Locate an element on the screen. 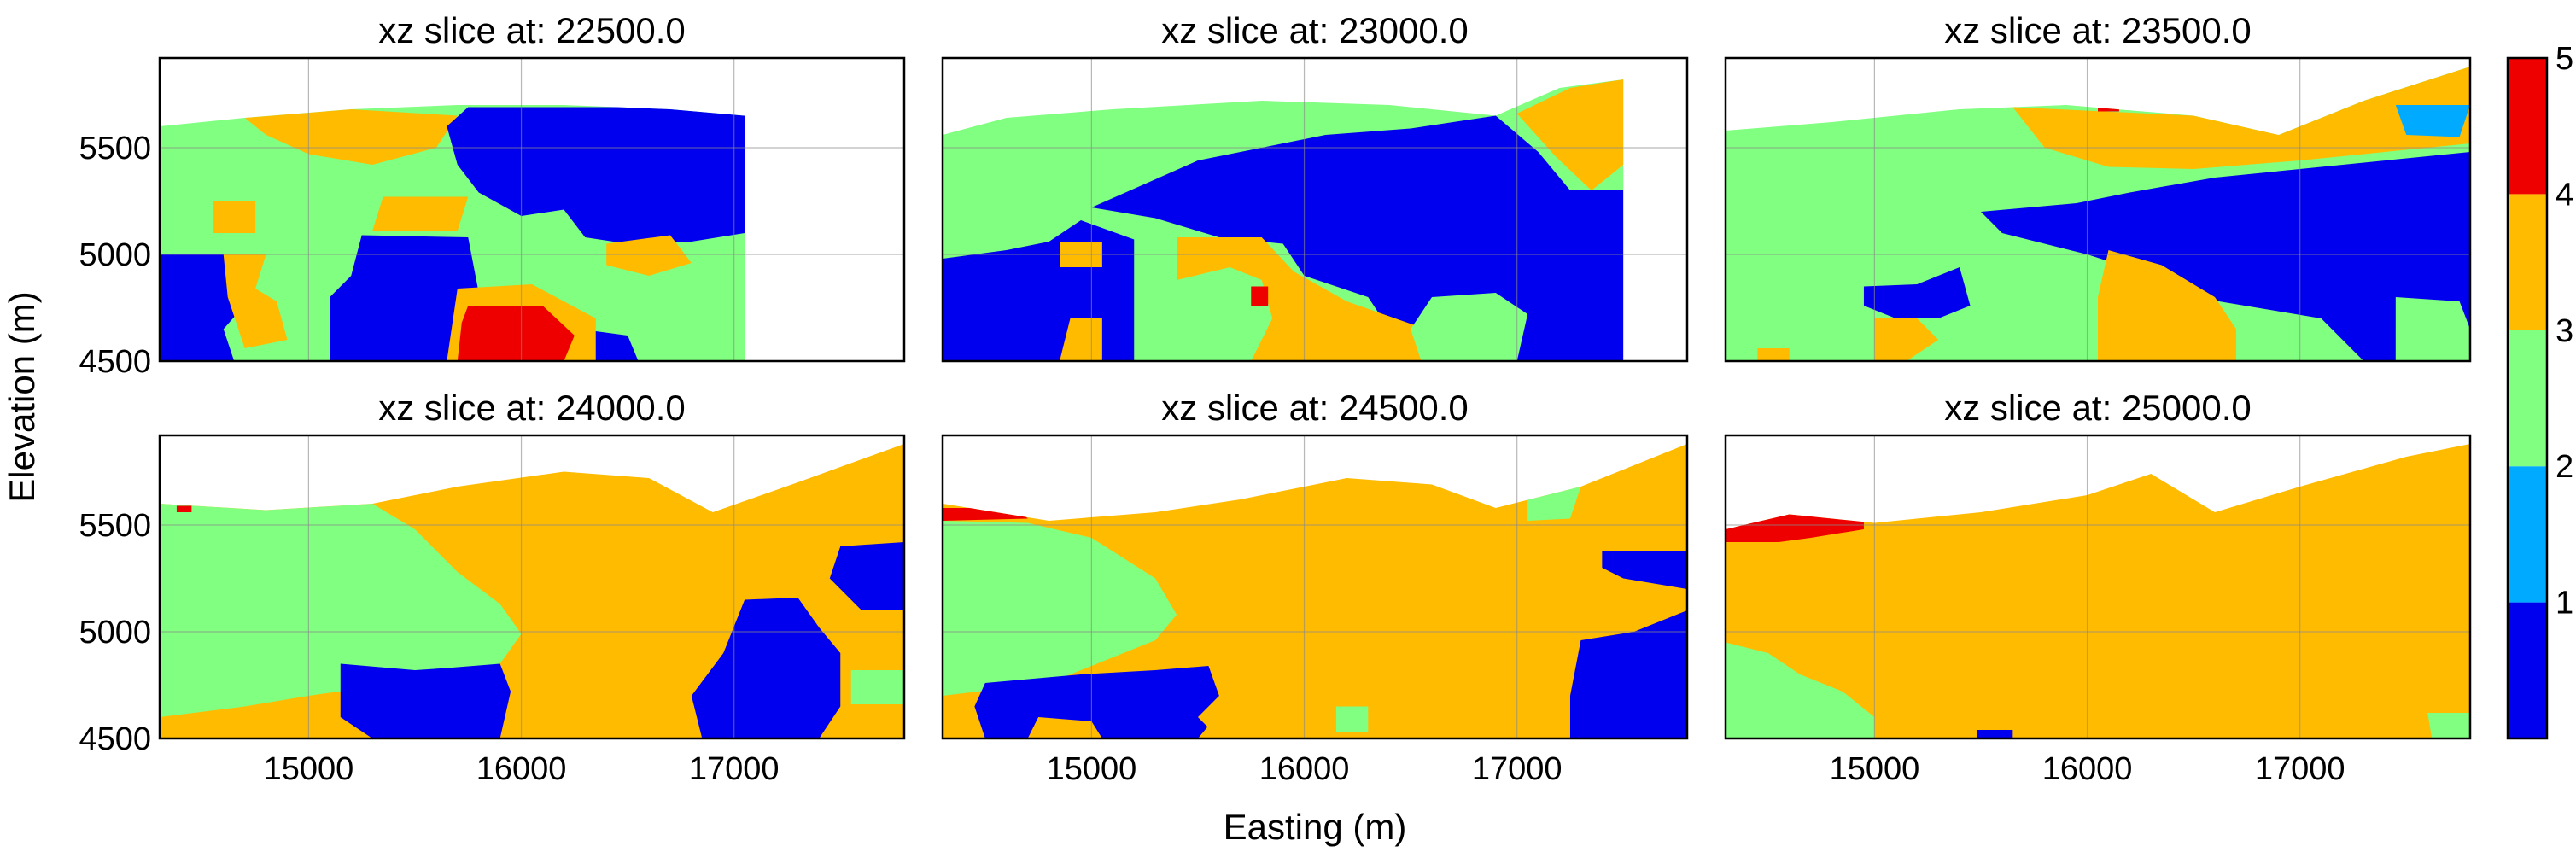  colorbar-tick-label: 3 is located at coordinates (2564, 331).